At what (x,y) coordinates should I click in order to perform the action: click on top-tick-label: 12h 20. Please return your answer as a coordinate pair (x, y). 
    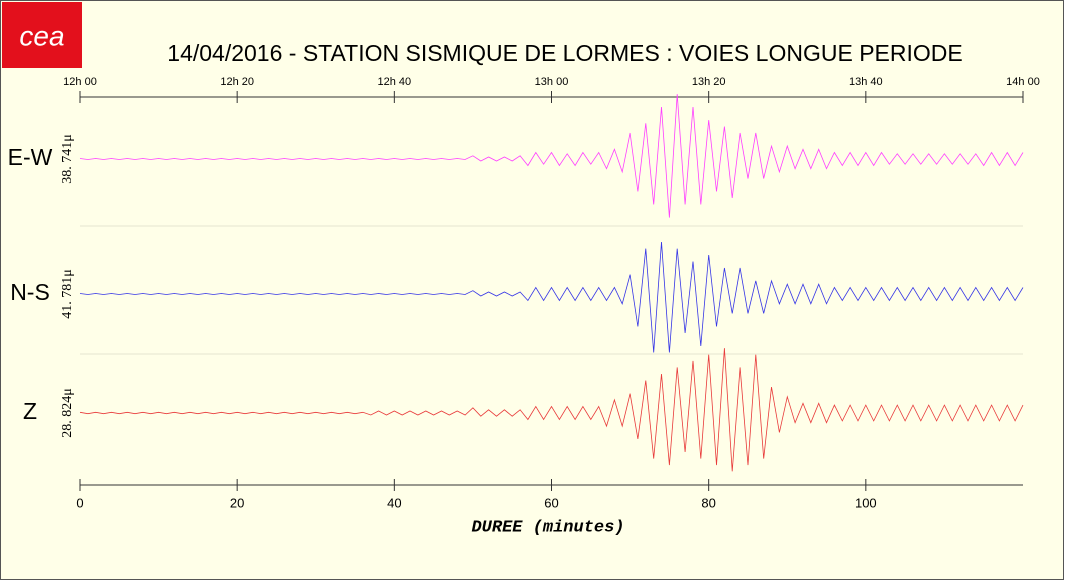
    Looking at the image, I should click on (237, 82).